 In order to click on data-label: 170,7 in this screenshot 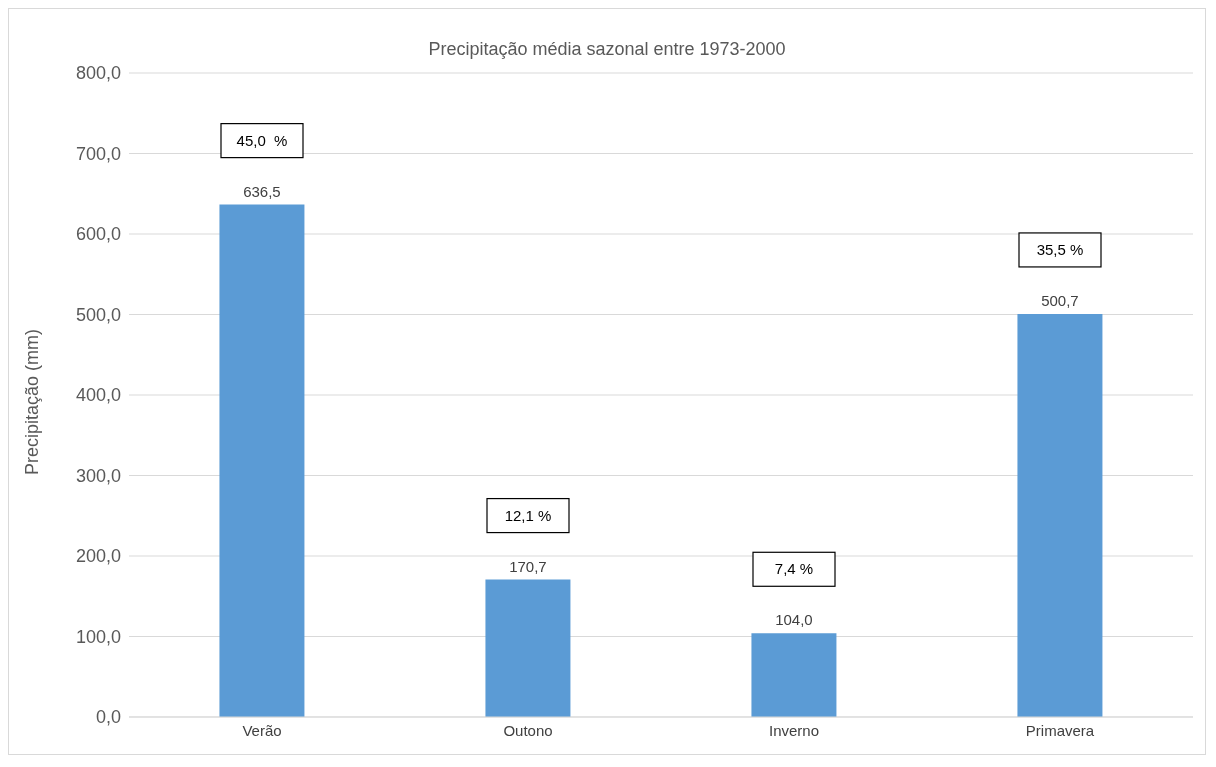, I will do `click(528, 566)`.